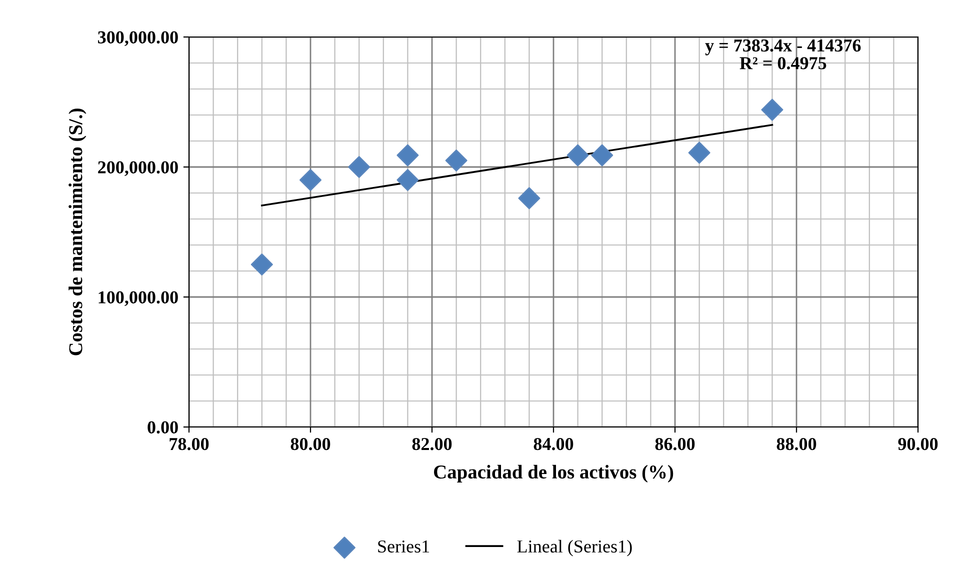  I want to click on y-tick-label: 0.00, so click(163, 427).